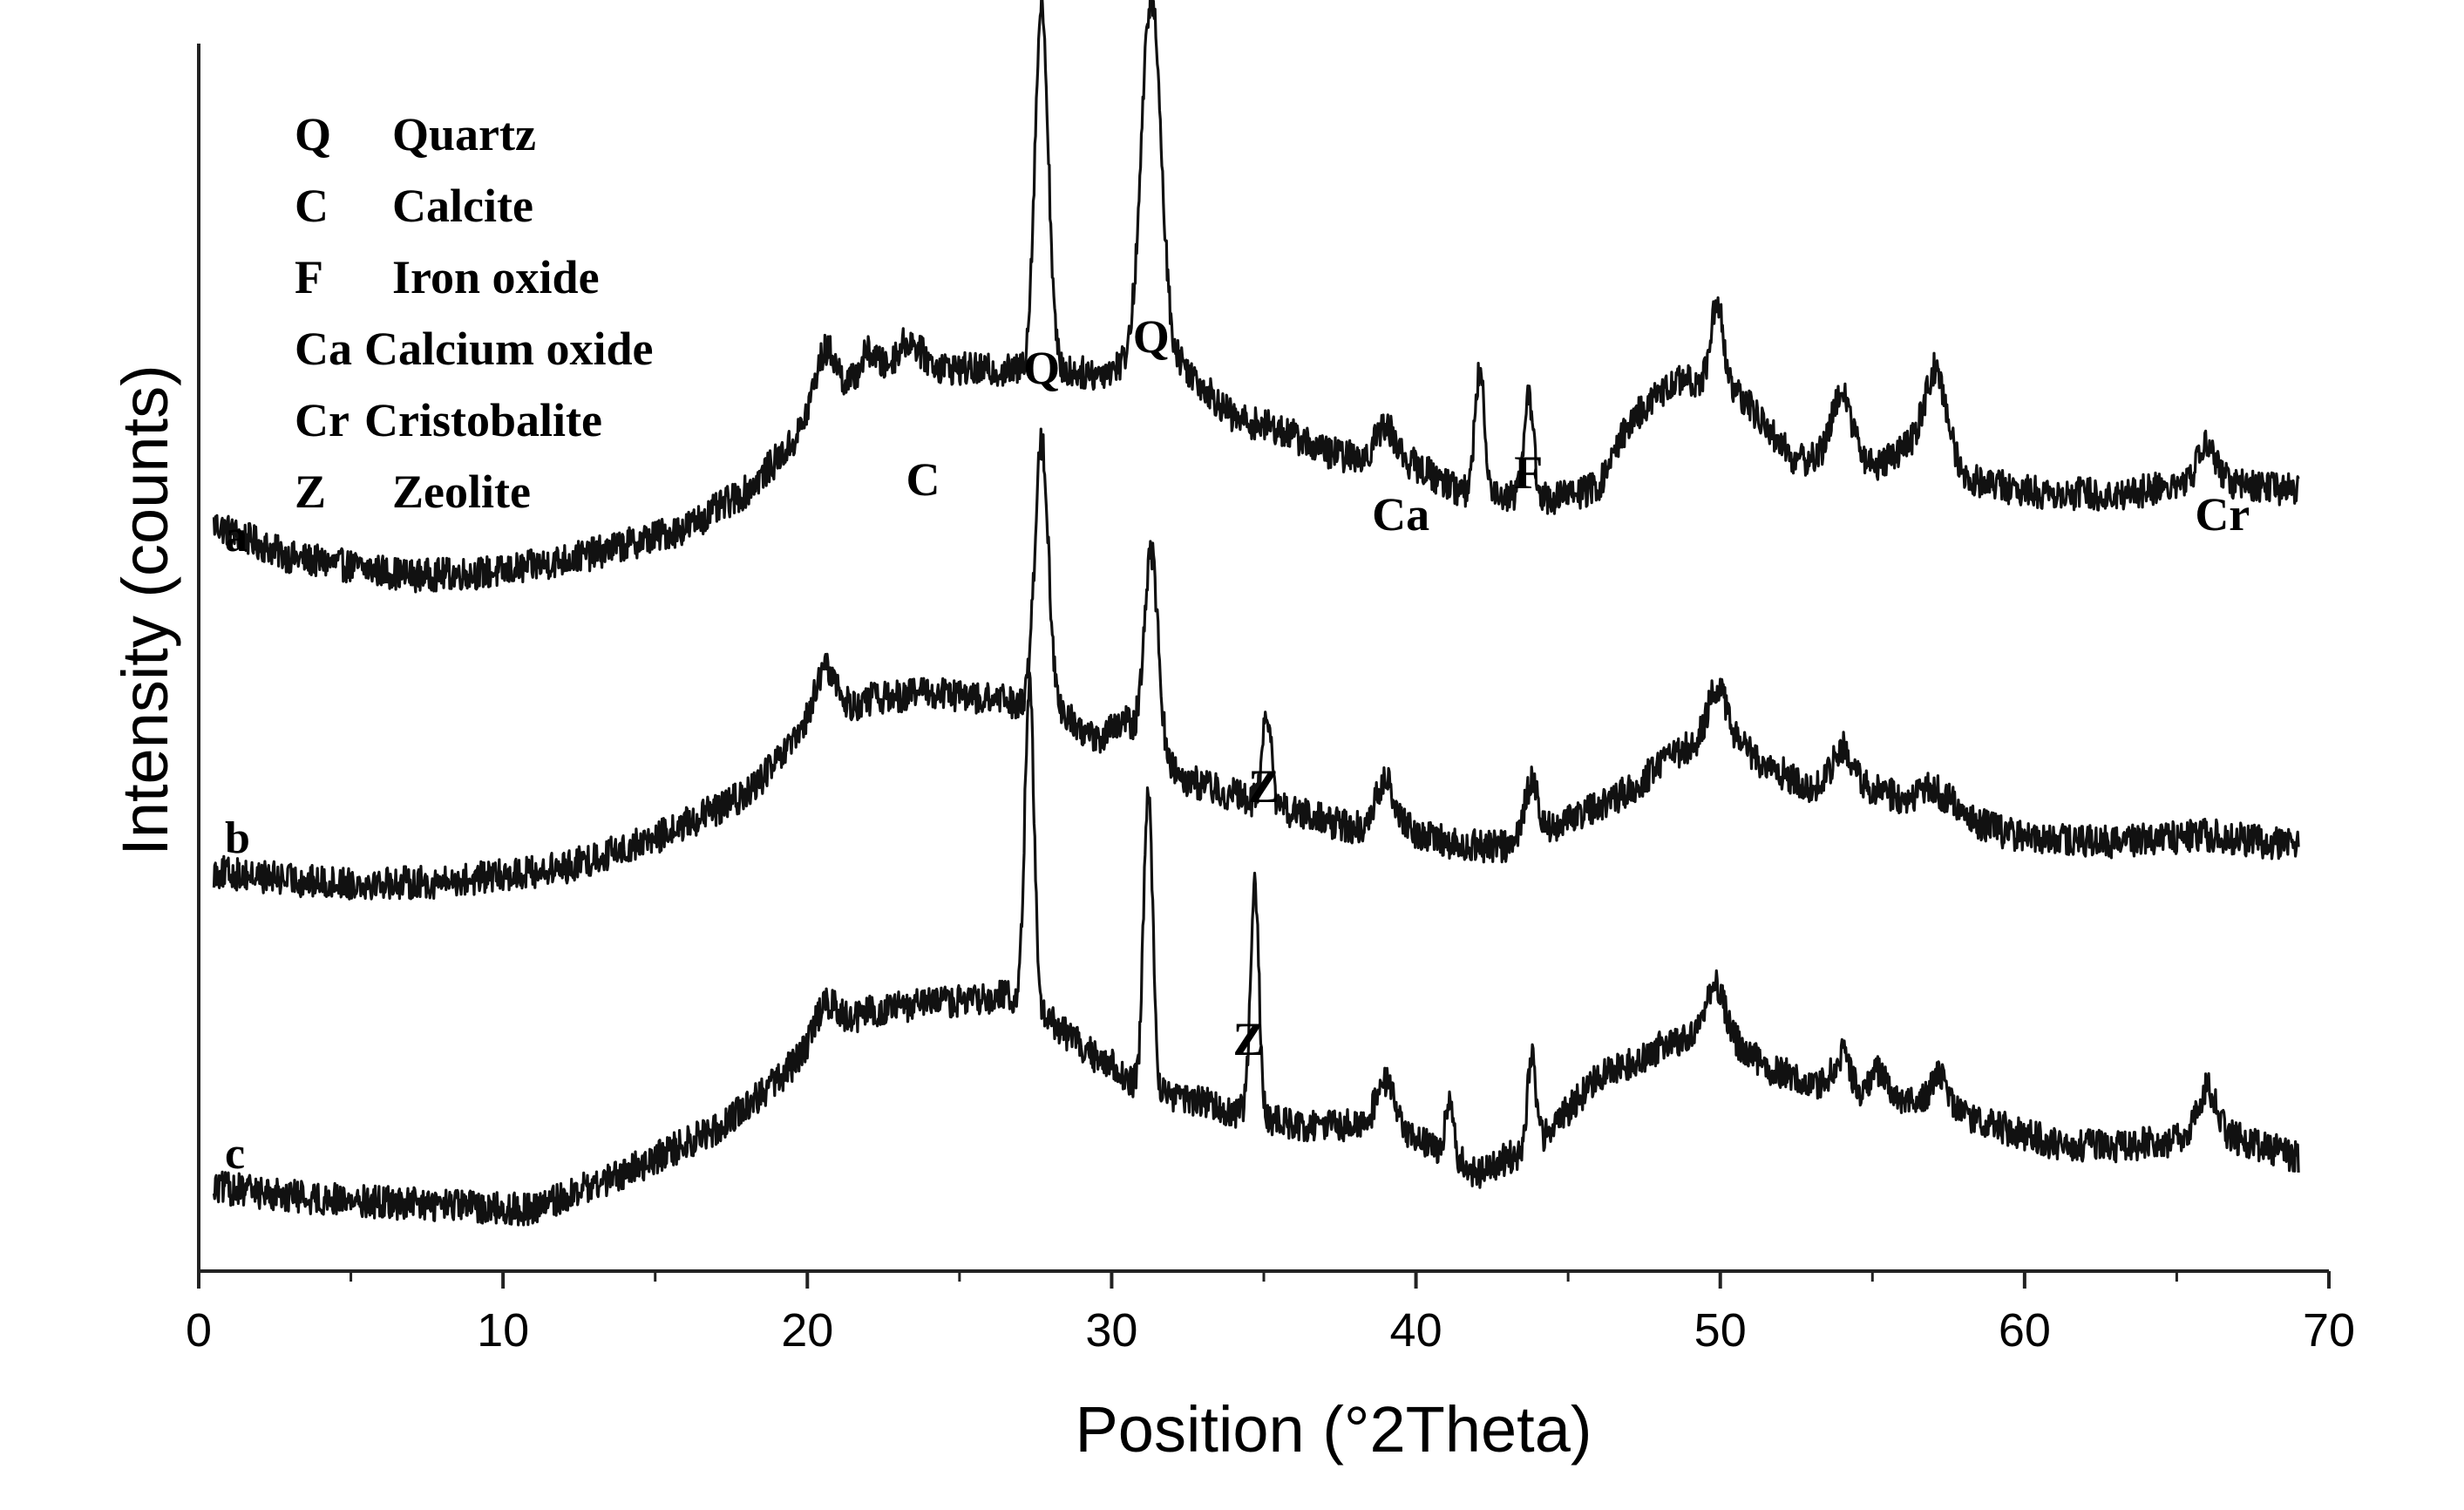 The height and width of the screenshot is (1510, 2464). What do you see at coordinates (2222, 514) in the screenshot?
I see `peak-label-cr: Cr` at bounding box center [2222, 514].